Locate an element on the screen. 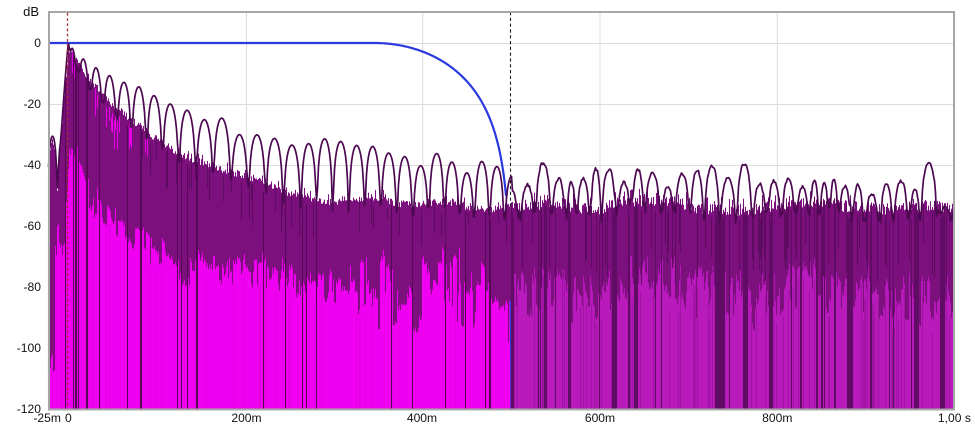 Image resolution: width=975 pixels, height=434 pixels. svg-text: -120 is located at coordinates (29, 409).